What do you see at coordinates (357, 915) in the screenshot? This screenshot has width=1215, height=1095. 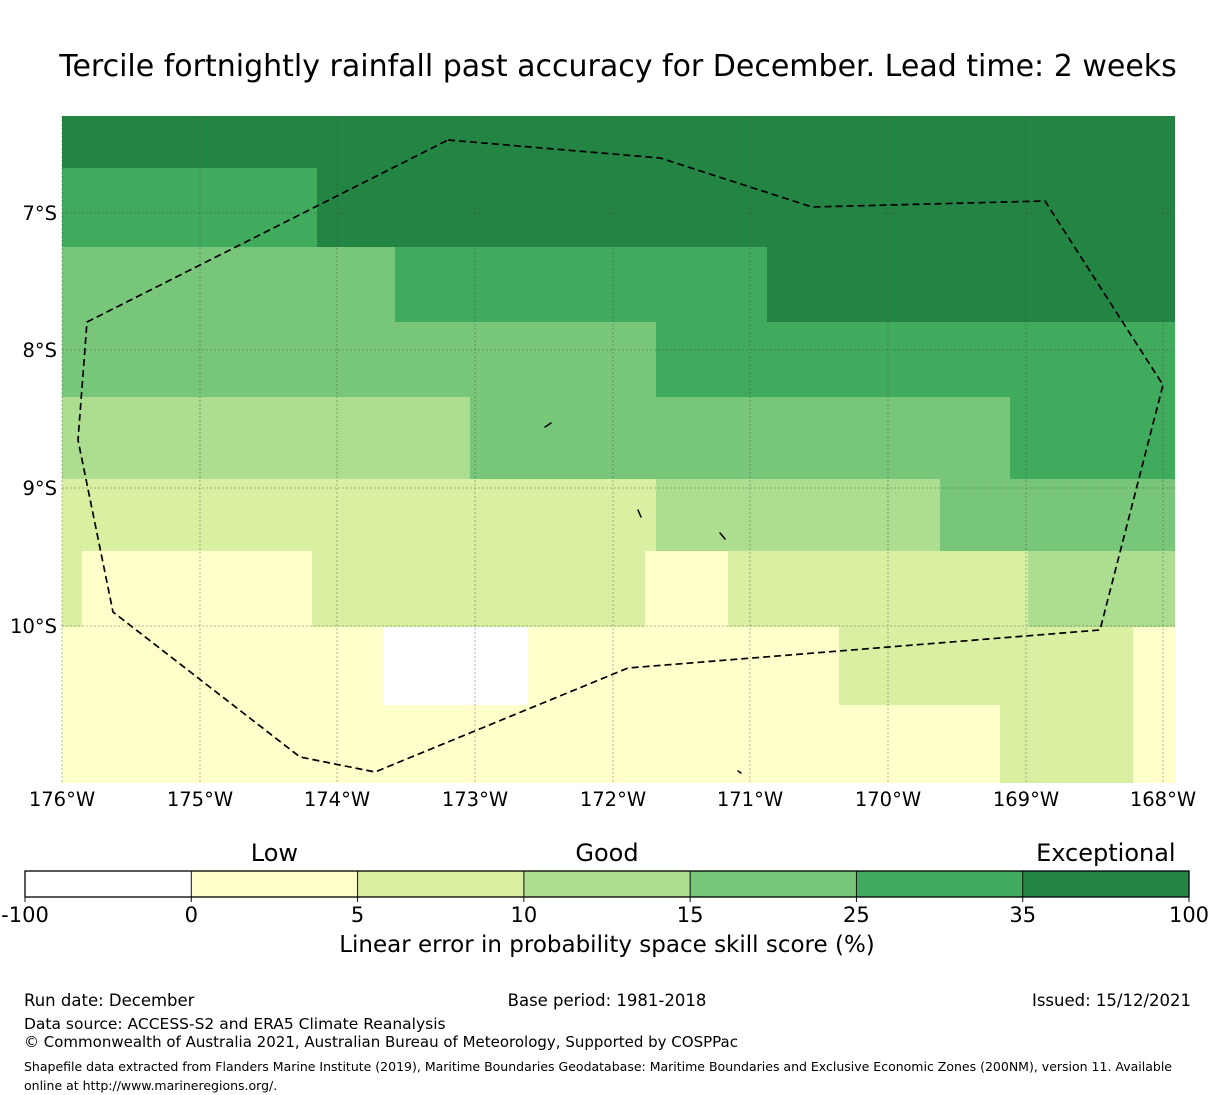 I see `colorbar-tick-label: 5` at bounding box center [357, 915].